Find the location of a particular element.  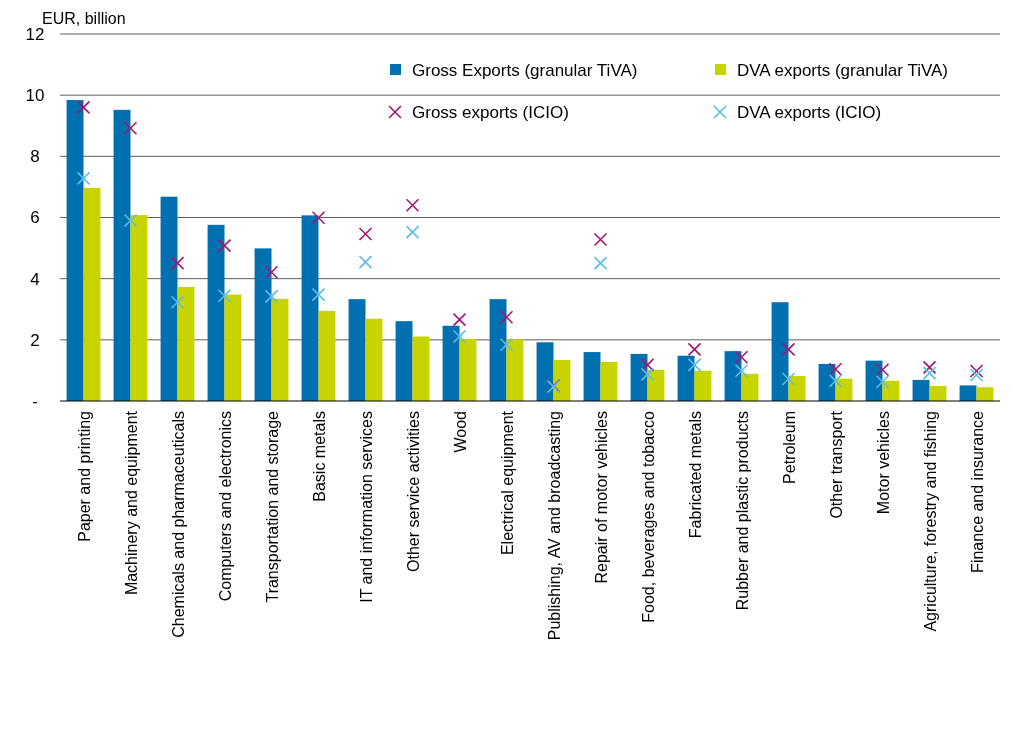

x-tick-label: Finance and insurance is located at coordinates (977, 491).